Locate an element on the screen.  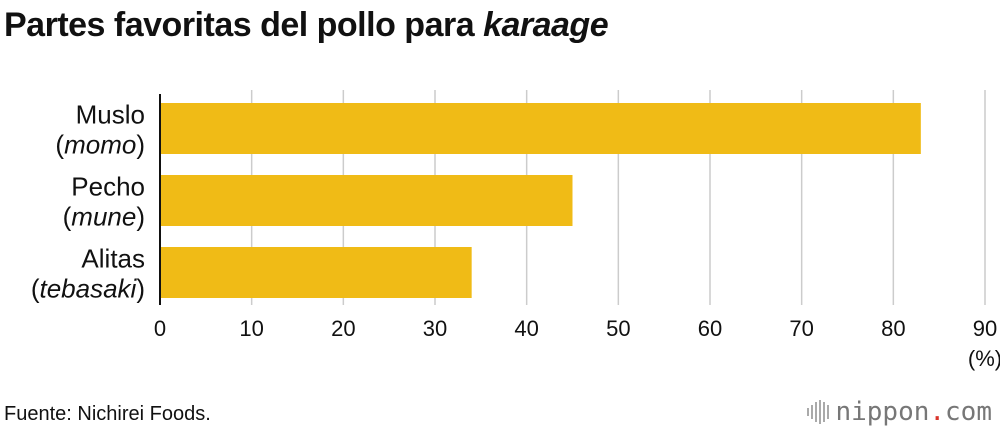
logo-domain: com is located at coordinates (968, 412).